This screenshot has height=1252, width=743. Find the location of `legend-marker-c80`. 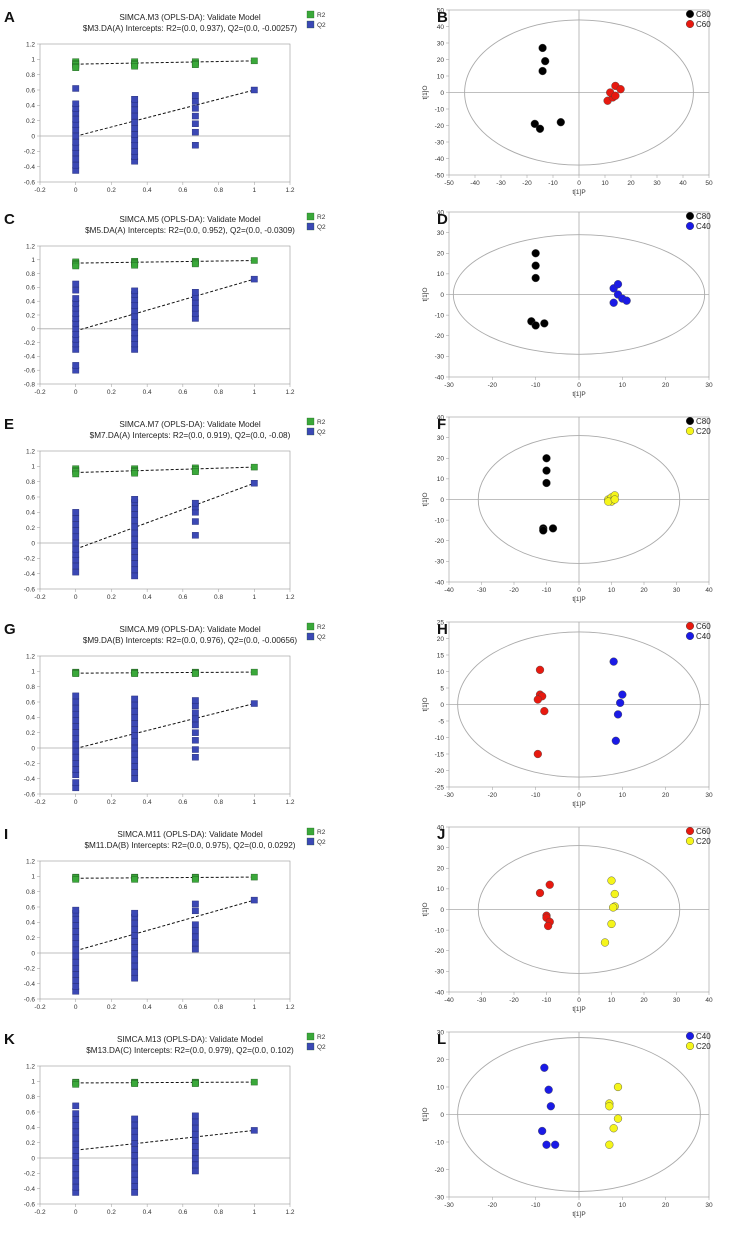

legend-marker-c80 is located at coordinates (690, 13).